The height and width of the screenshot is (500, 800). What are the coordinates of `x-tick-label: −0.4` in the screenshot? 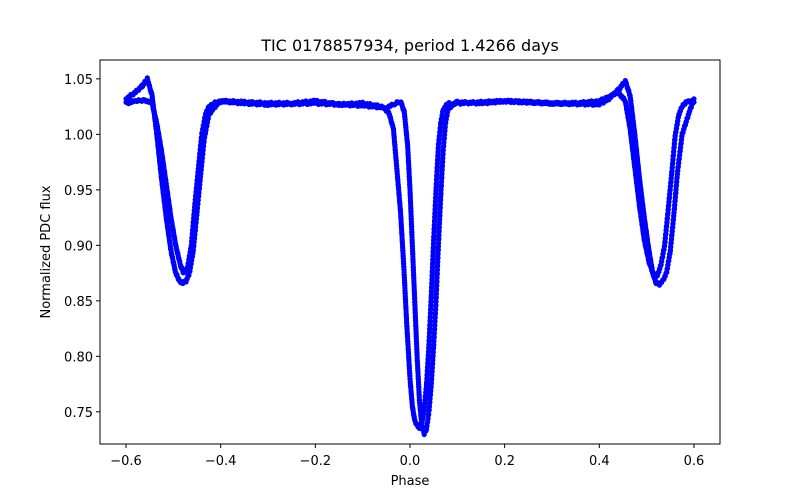 It's located at (221, 461).